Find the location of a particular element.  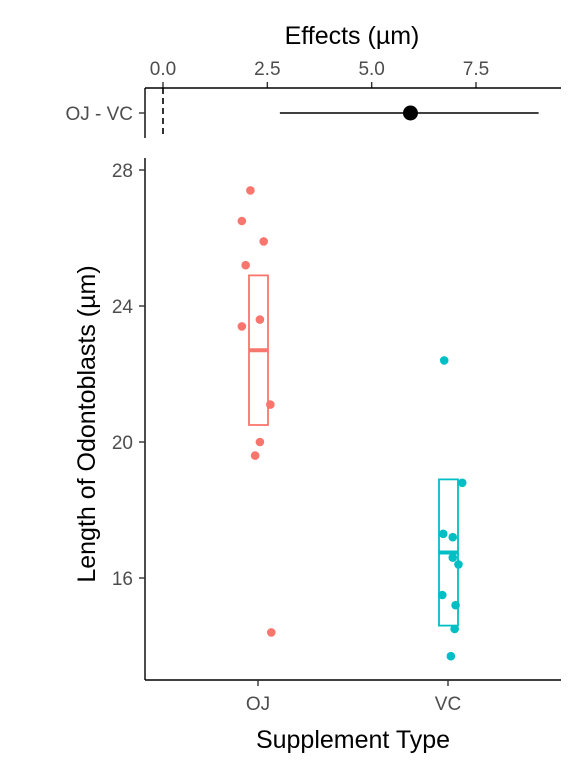

effects-x-tick-label: 2.5 is located at coordinates (267, 69).